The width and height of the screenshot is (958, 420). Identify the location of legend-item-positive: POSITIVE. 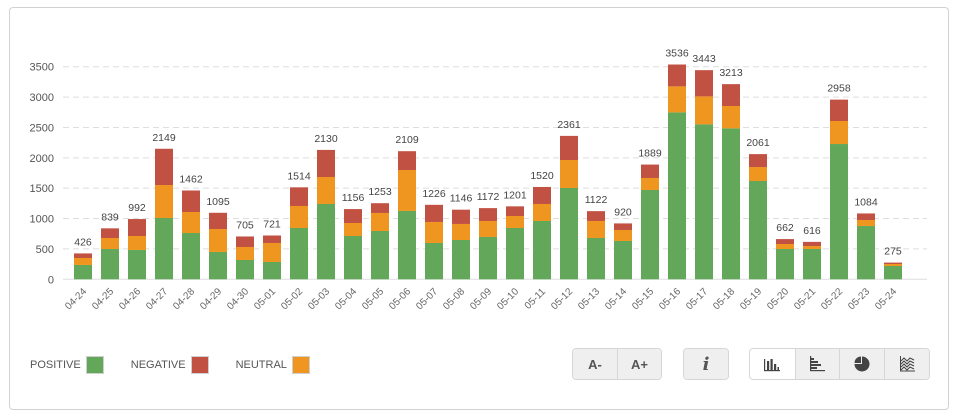
(67, 365).